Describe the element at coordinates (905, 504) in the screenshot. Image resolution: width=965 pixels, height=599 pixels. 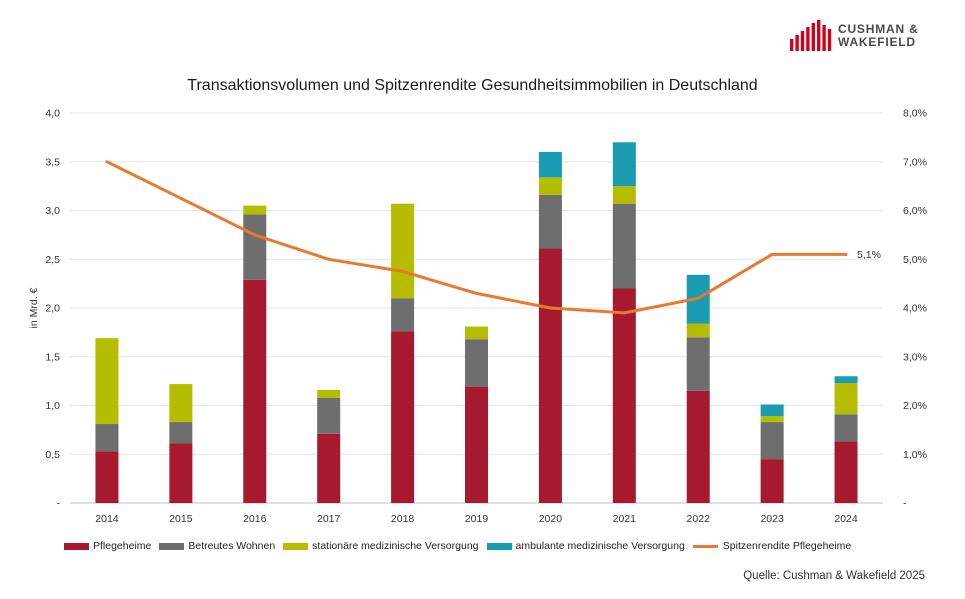
I see `y2-tick-label: -` at that location.